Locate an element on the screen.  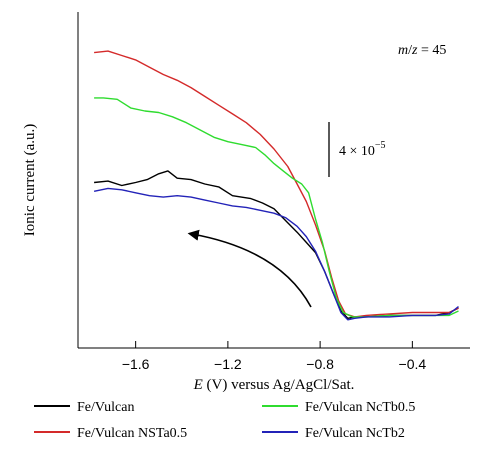
legend-label: Fe/Vulcan NcTb0.5 is located at coordinates (360, 407).